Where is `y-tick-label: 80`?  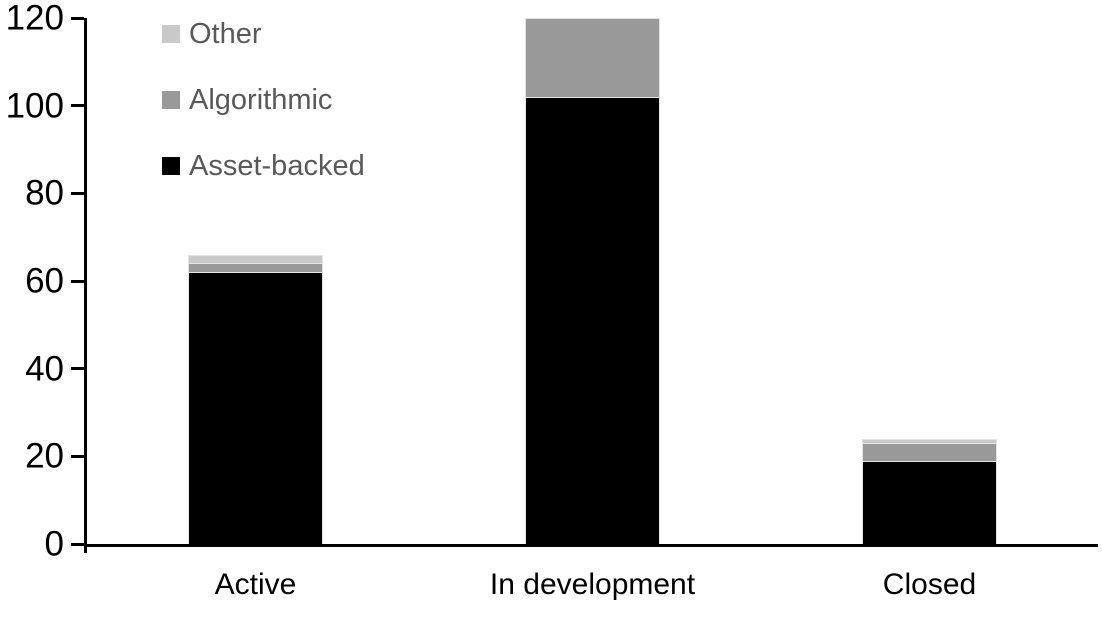 y-tick-label: 80 is located at coordinates (44, 193).